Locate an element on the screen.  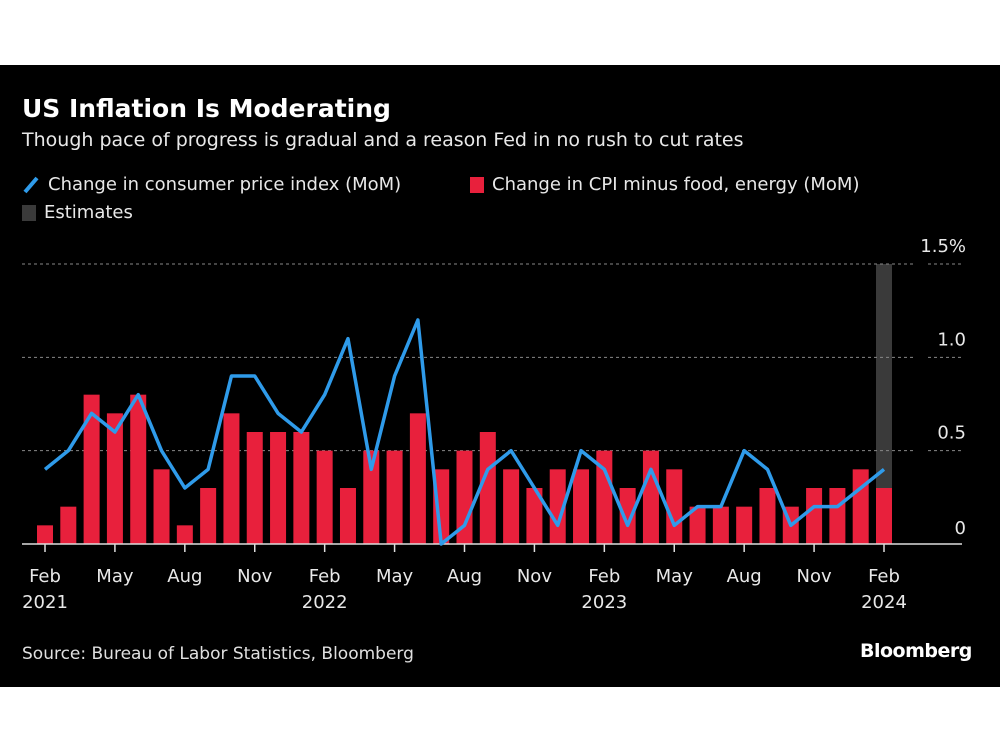
x-tick-year: 2022 is located at coordinates (325, 602).